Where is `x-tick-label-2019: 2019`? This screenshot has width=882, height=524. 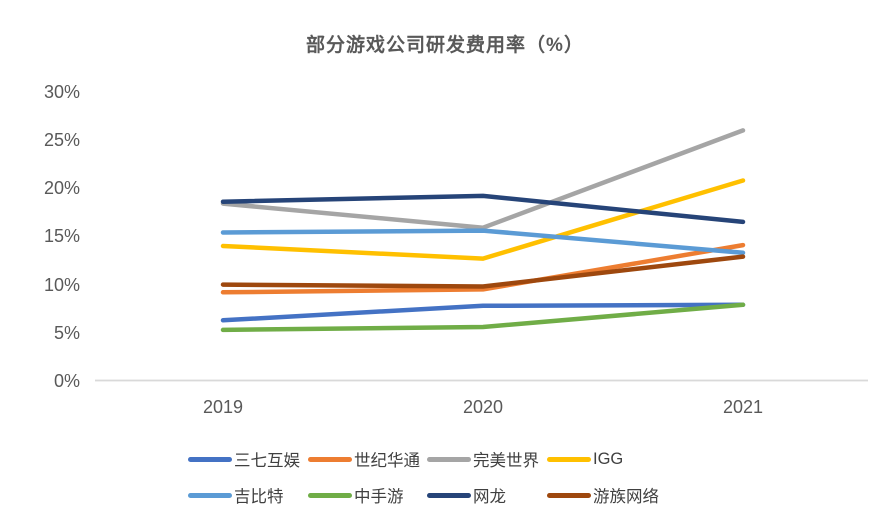
x-tick-label-2019: 2019 is located at coordinates (223, 407).